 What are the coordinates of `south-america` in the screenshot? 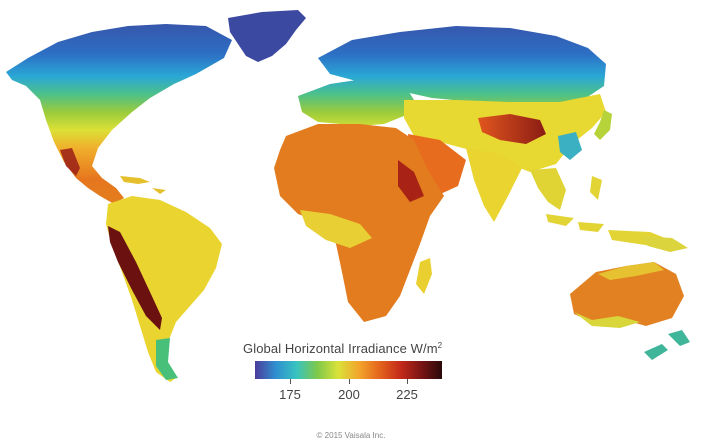 It's located at (164, 289).